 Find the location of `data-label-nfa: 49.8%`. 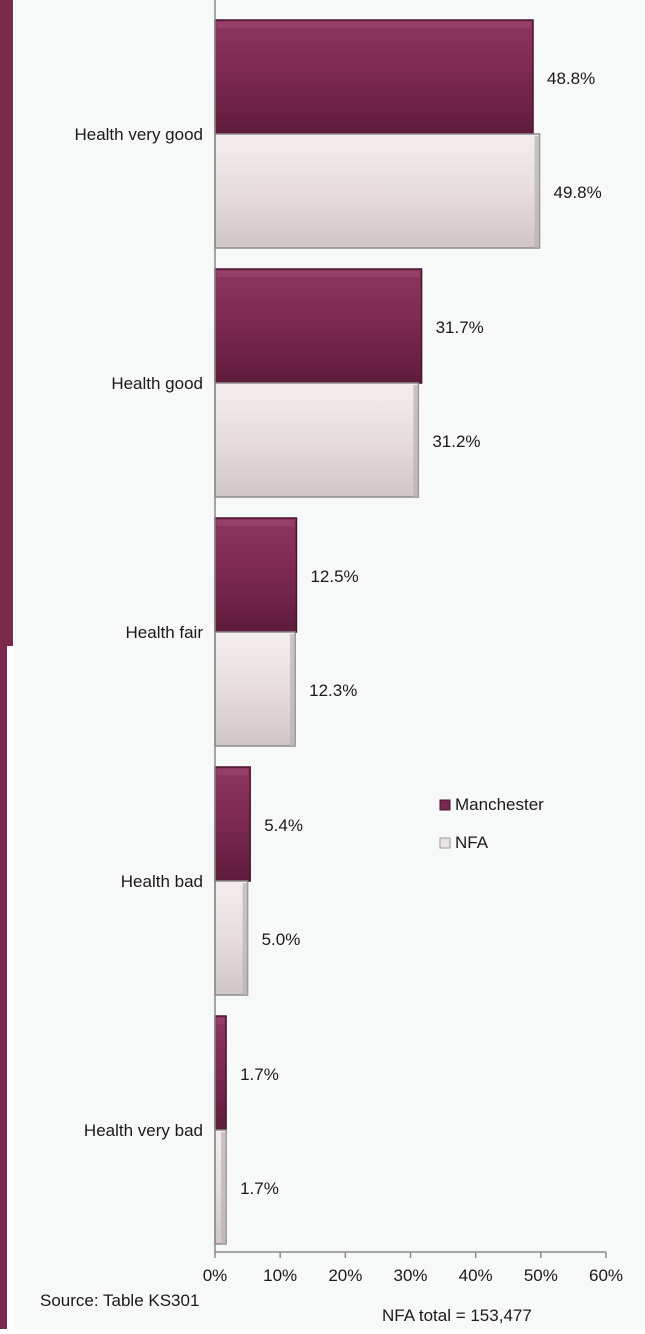

data-label-nfa: 49.8% is located at coordinates (578, 192).